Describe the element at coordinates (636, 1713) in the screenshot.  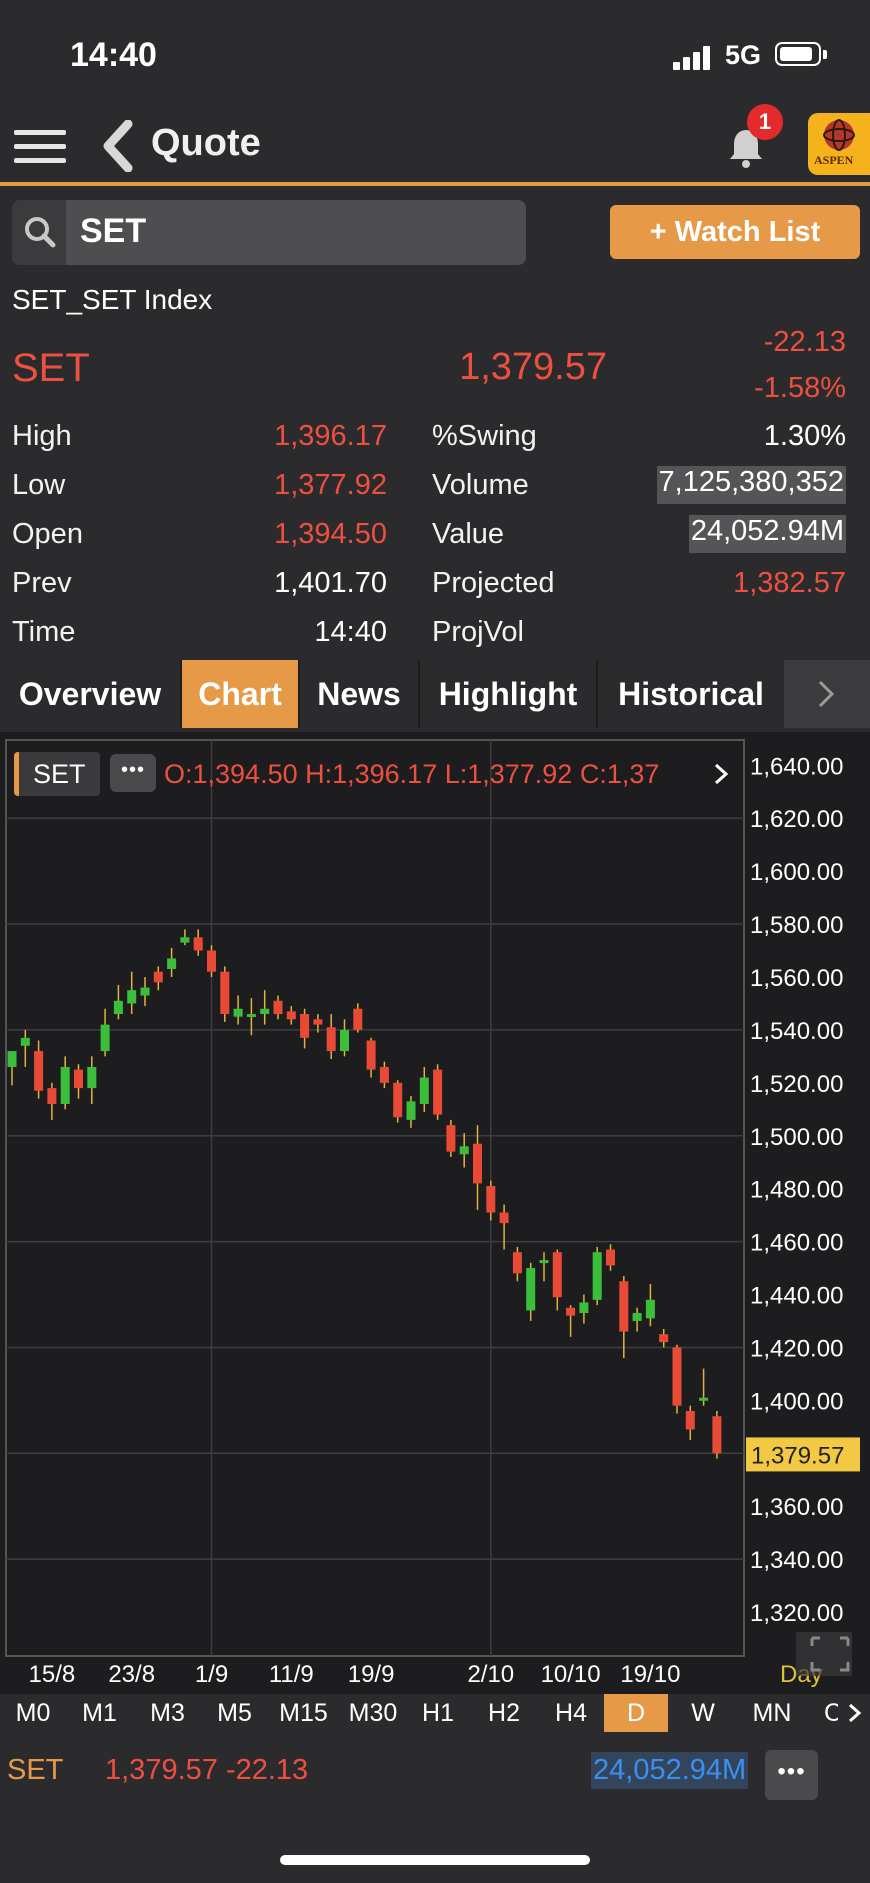
I see `period-d: D` at that location.